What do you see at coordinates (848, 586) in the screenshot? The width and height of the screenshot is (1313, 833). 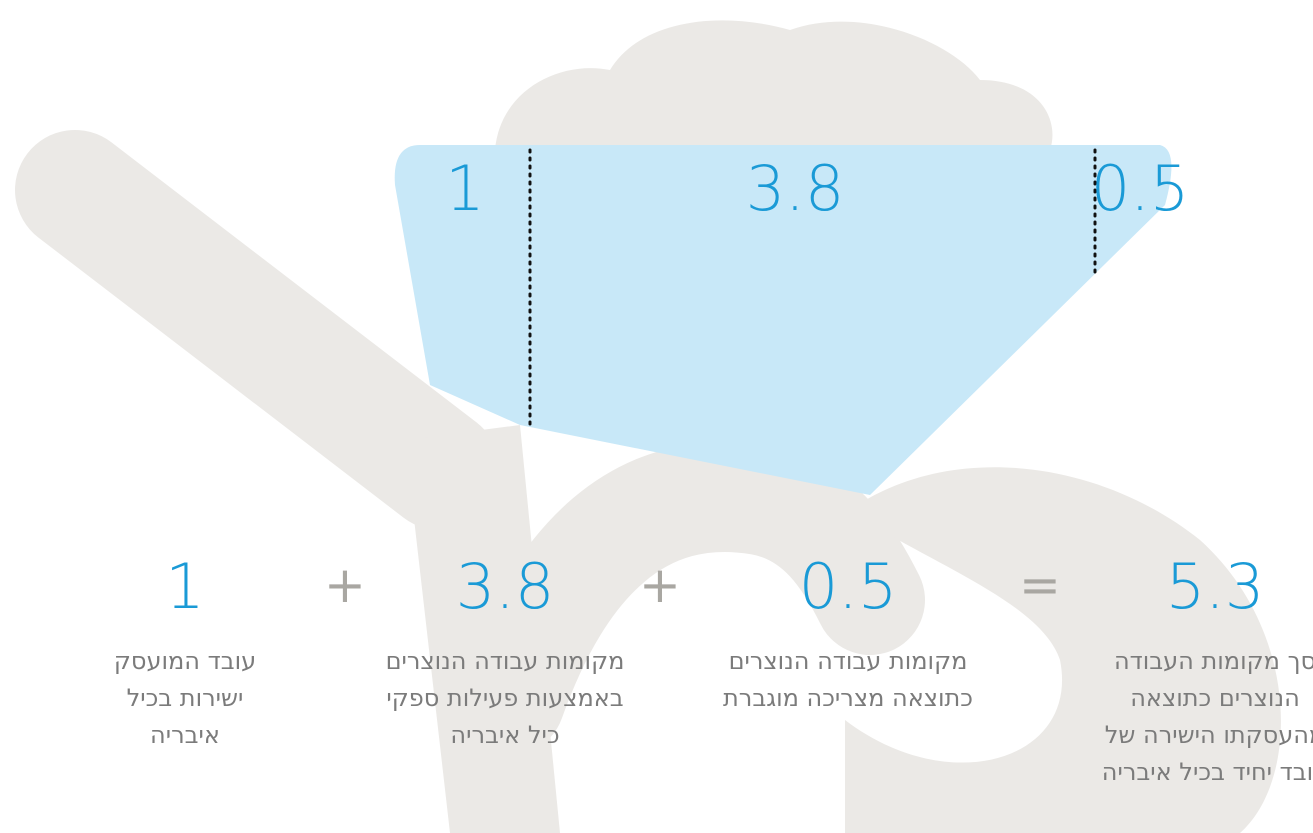 I see `term-value: 0.5` at bounding box center [848, 586].